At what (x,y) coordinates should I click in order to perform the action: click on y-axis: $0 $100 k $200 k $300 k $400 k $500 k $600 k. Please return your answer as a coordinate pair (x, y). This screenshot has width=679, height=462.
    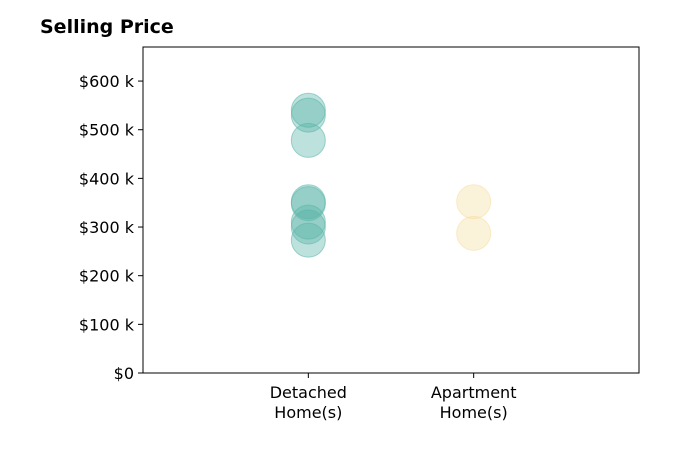
    Looking at the image, I should click on (111, 227).